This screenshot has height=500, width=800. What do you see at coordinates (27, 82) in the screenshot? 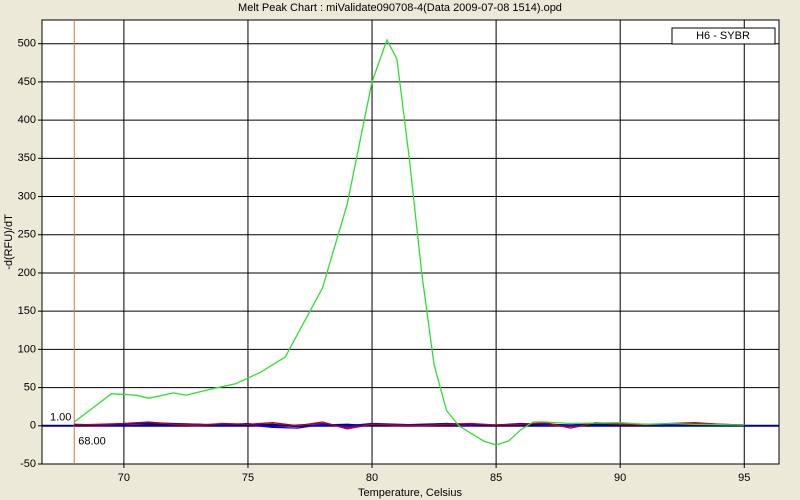
I see `y-tick-label: 450` at bounding box center [27, 82].